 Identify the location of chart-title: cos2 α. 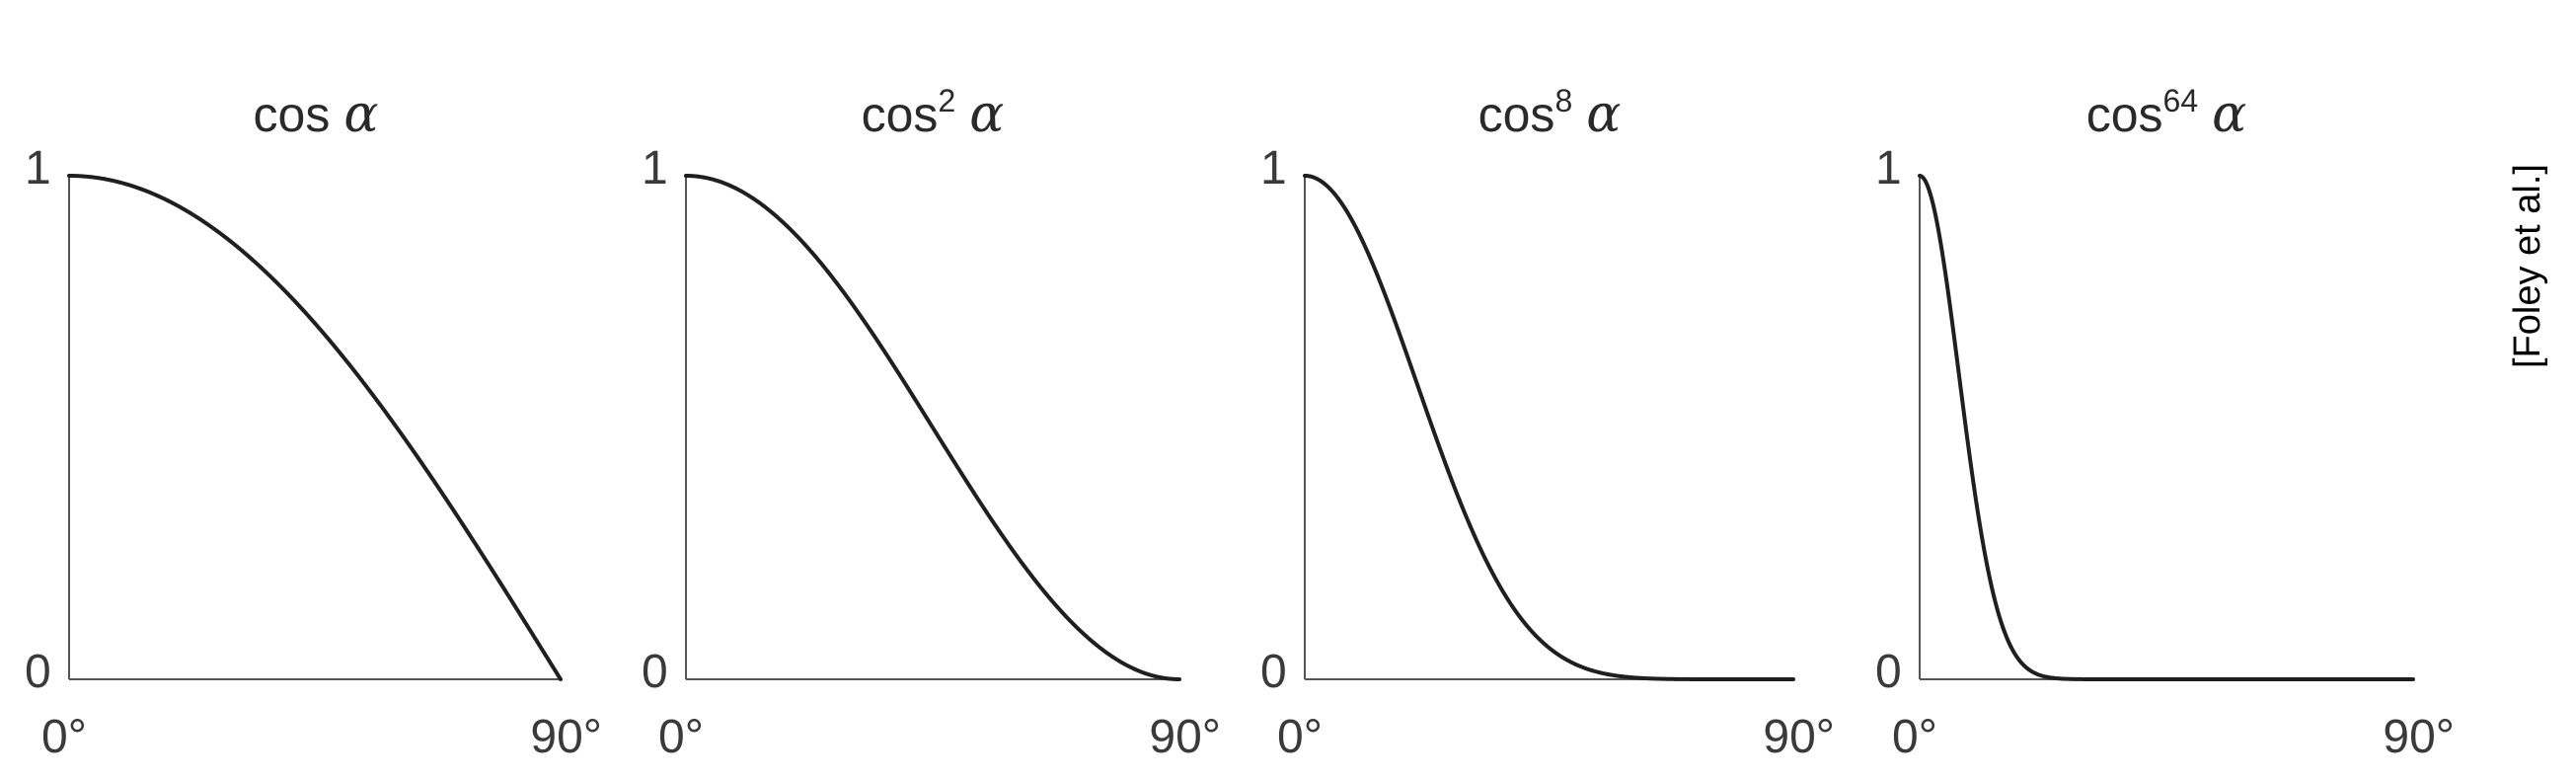
(933, 113).